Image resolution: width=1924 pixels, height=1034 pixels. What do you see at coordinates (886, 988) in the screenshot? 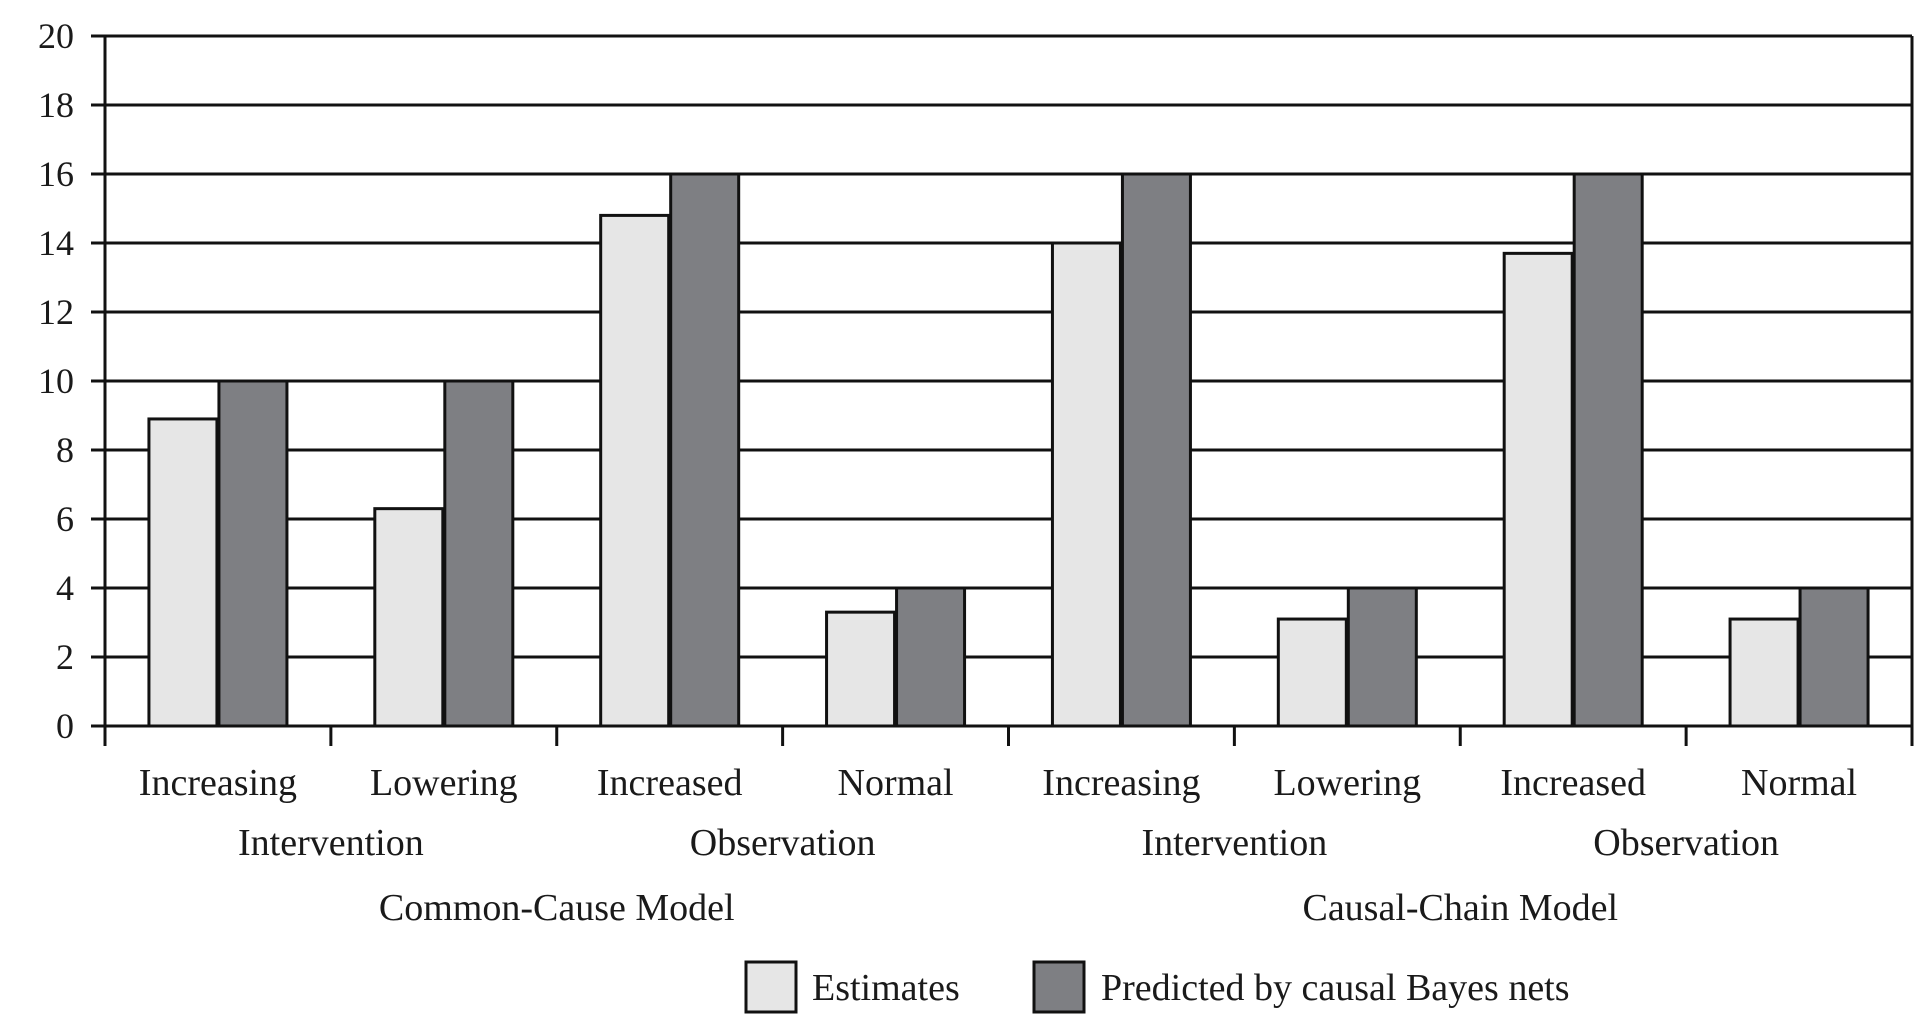
I see `legend-label: Estimates` at bounding box center [886, 988].